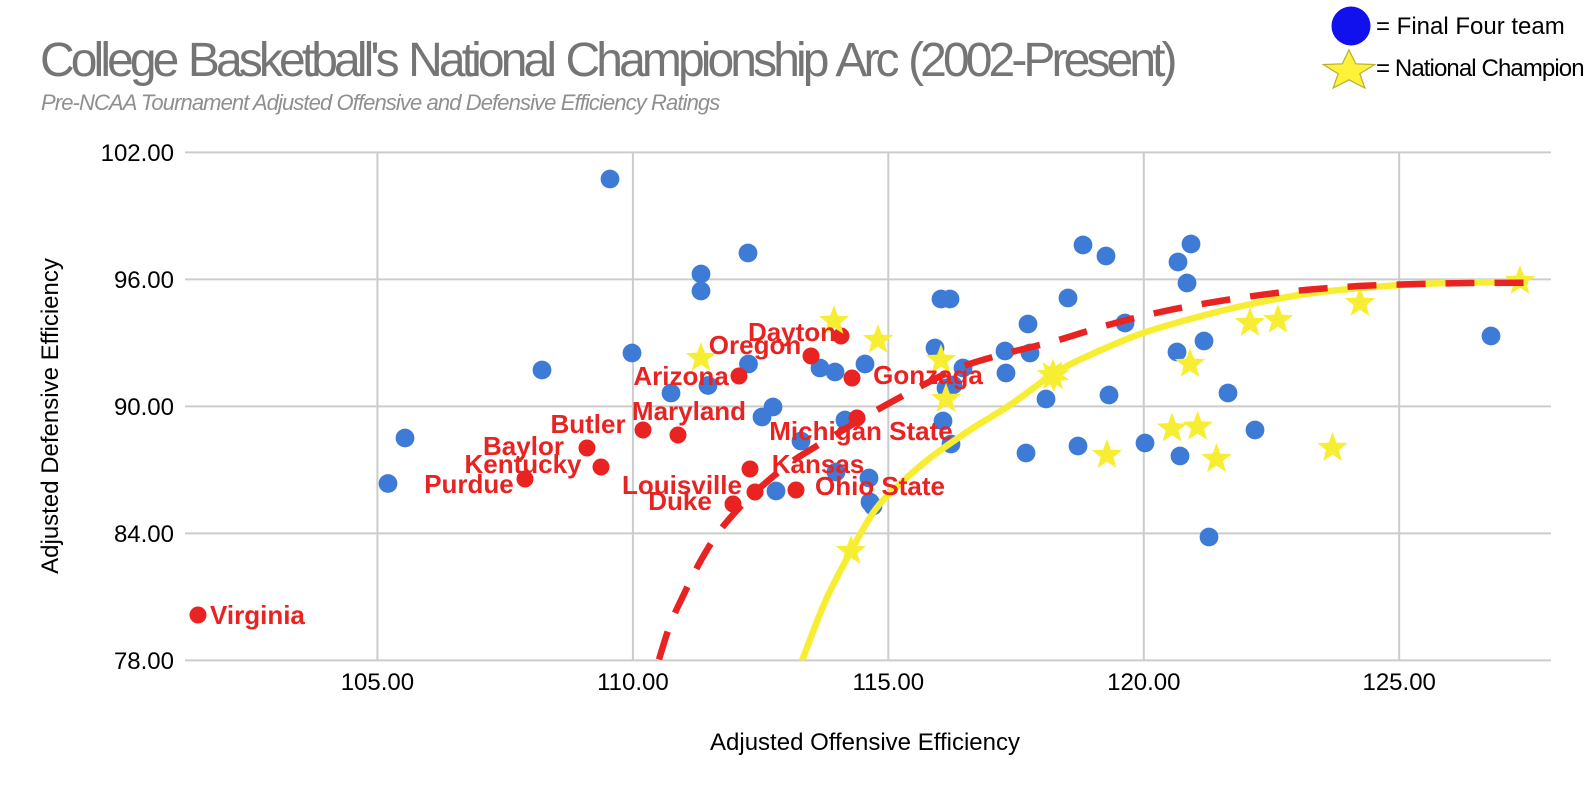 The image size is (1588, 796). What do you see at coordinates (792, 332) in the screenshot?
I see `svg-text: Dayton` at bounding box center [792, 332].